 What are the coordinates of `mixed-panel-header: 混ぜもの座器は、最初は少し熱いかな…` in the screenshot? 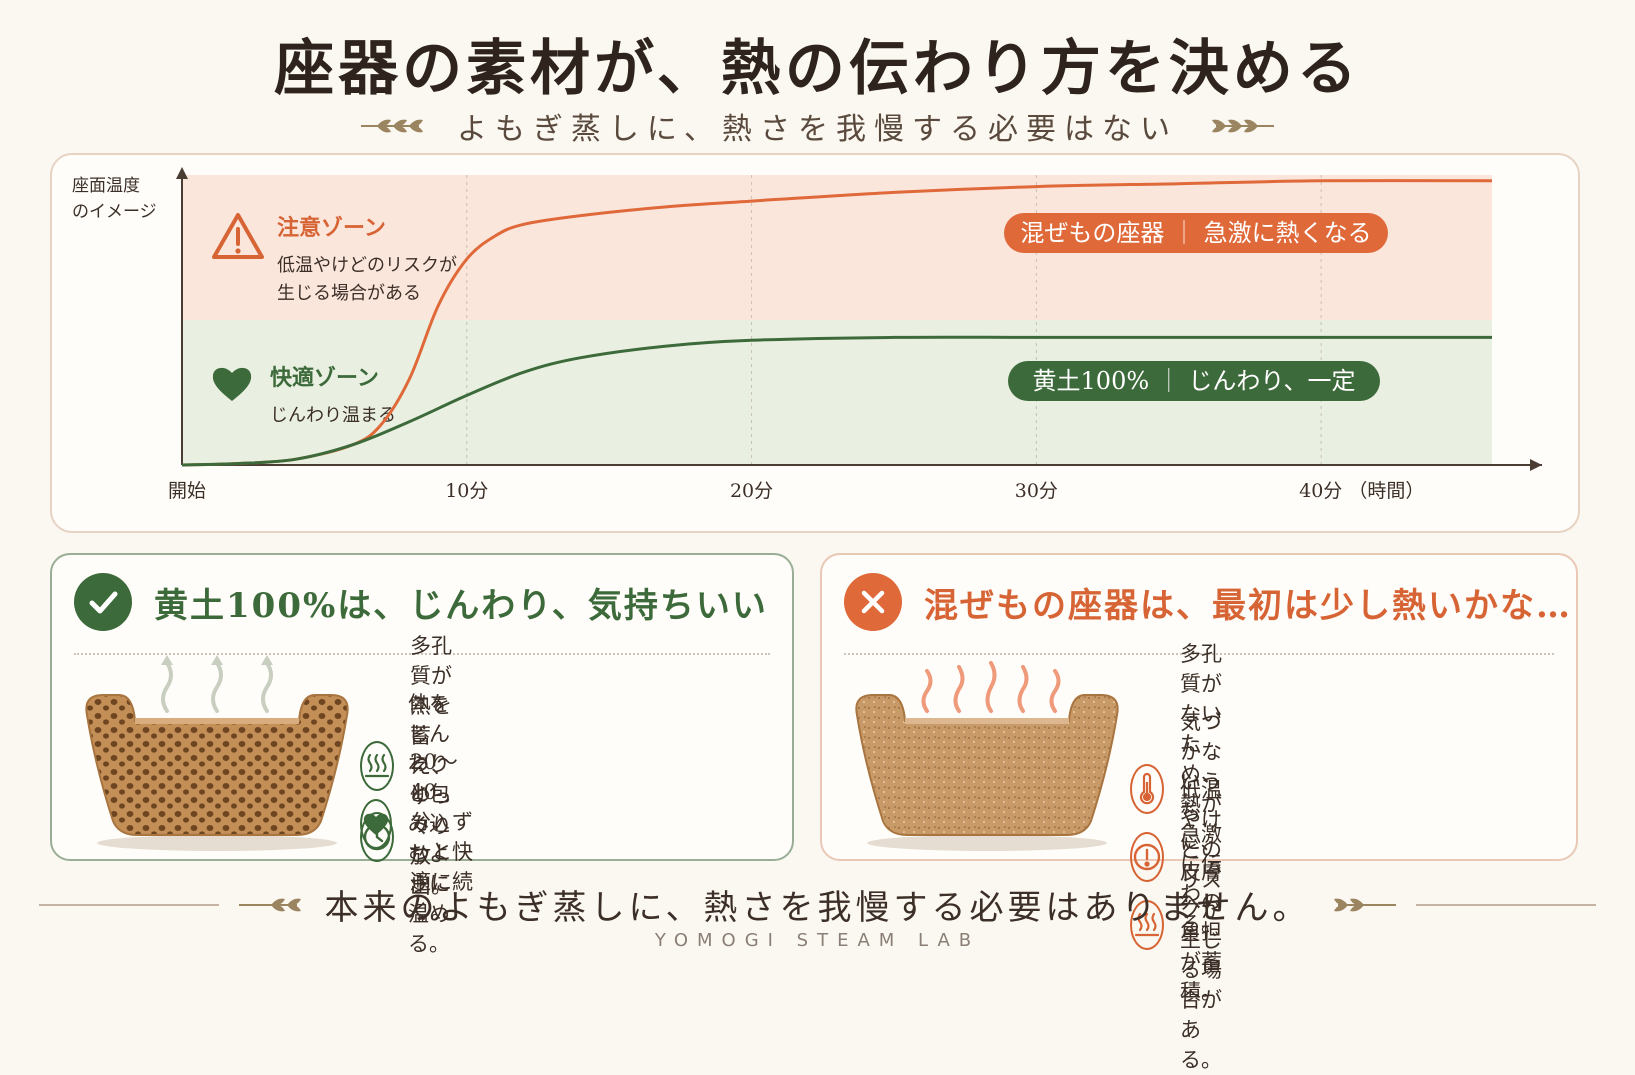 It's located at (1208, 602).